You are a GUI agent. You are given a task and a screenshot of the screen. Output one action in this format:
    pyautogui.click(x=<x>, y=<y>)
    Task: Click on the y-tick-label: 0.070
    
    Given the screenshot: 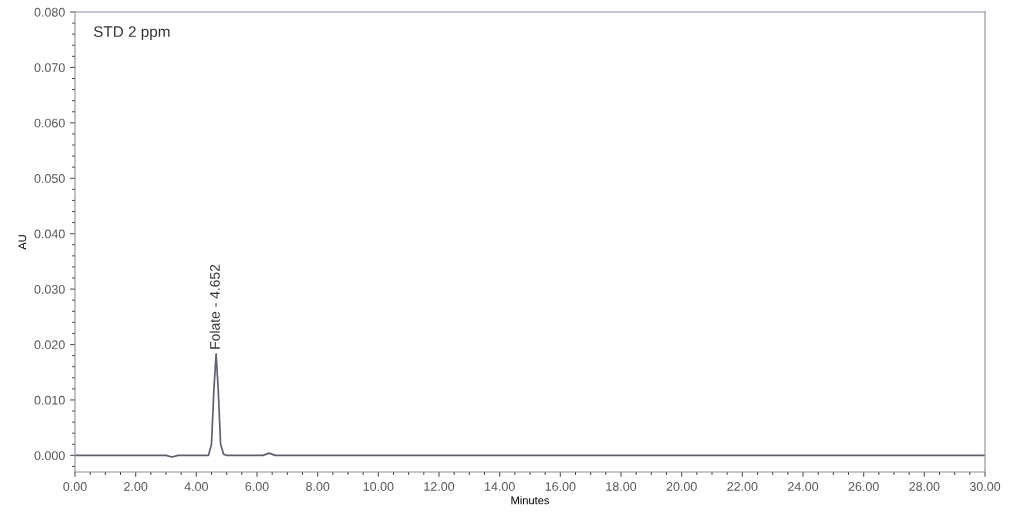 What is the action you would take?
    pyautogui.click(x=49, y=68)
    